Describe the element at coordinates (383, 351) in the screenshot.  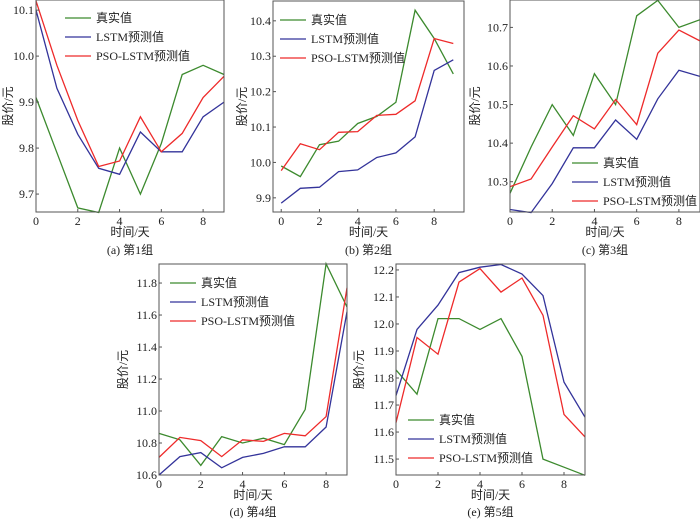
I see `y-tick-label: 11.9` at that location.